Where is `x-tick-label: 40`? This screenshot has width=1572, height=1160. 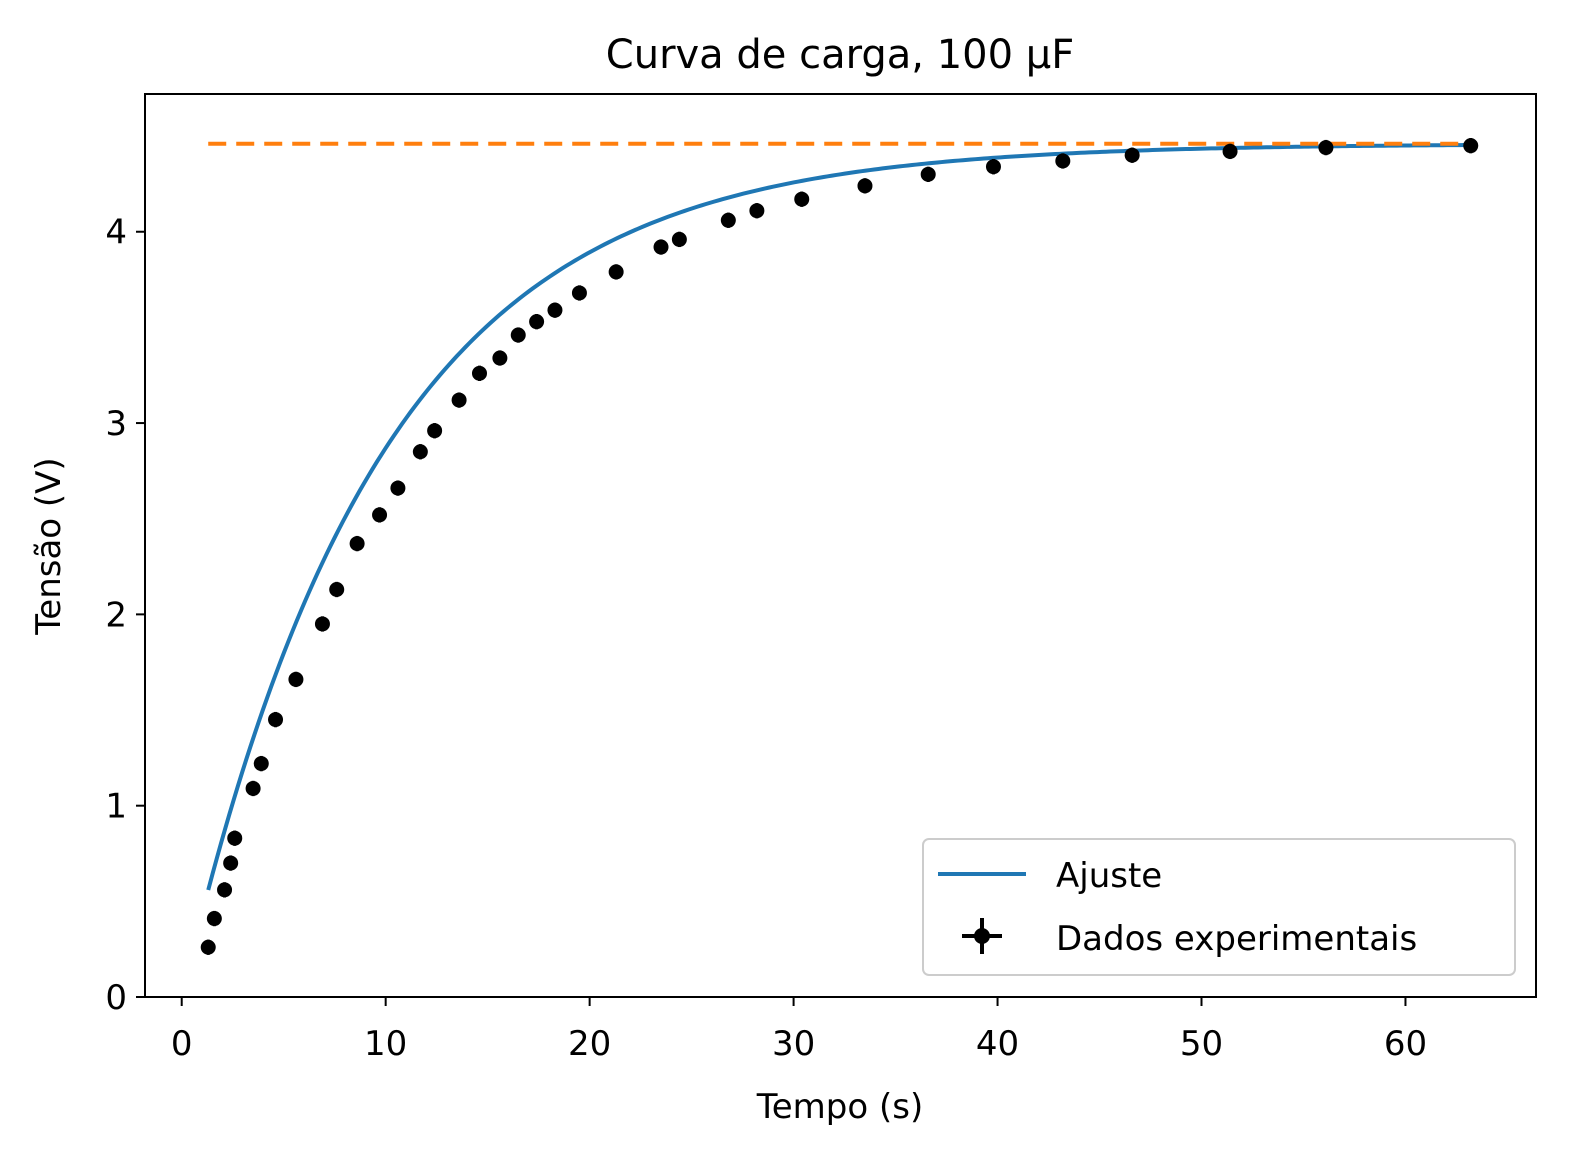
x-tick-label: 40 is located at coordinates (997, 1044).